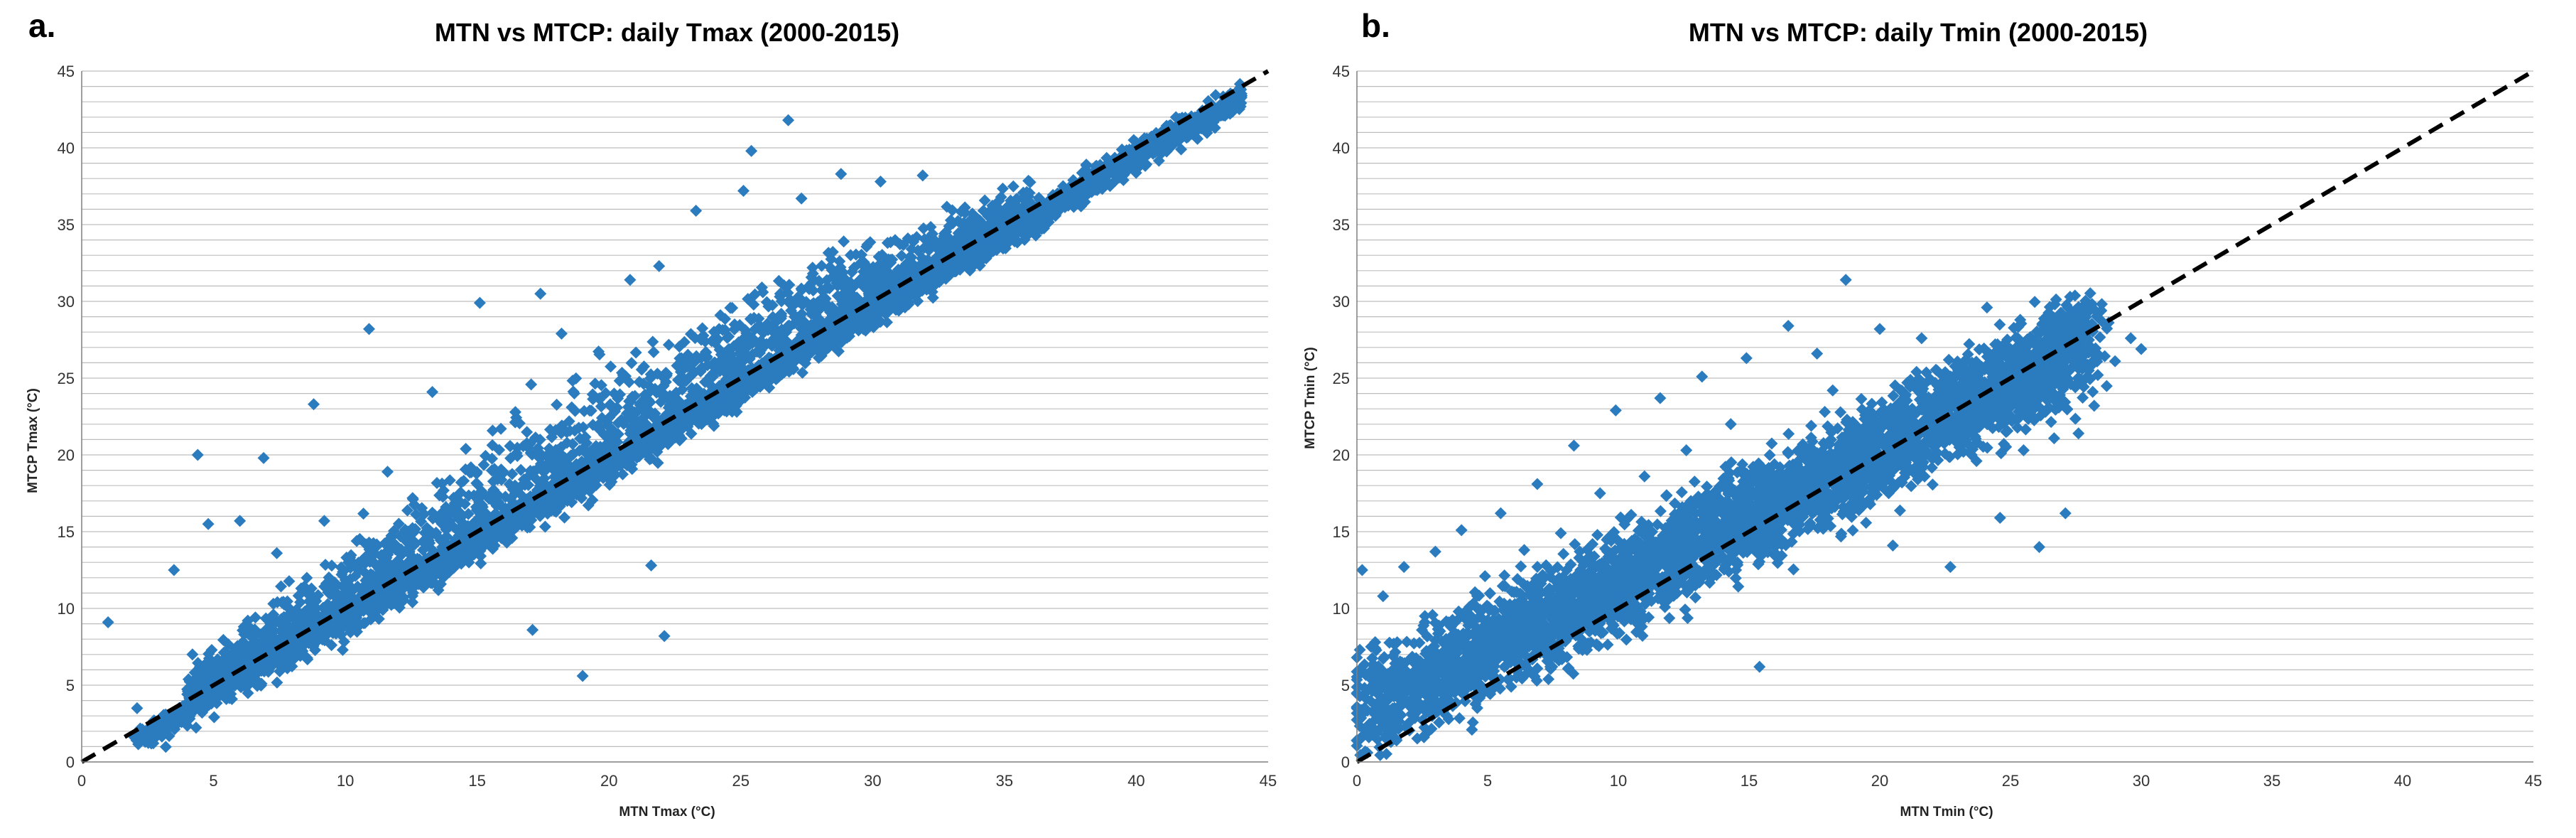  Describe the element at coordinates (1947, 781) in the screenshot. I see `panel-b-x-tick-labels: 0 5 10 15 20 25 30 35 40 45` at that location.